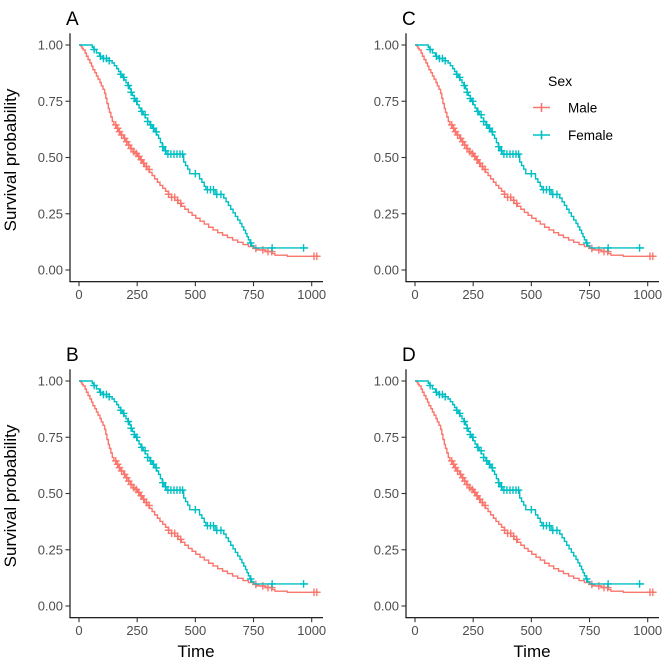  I want to click on legend: Sex Male Female, so click(573, 108).